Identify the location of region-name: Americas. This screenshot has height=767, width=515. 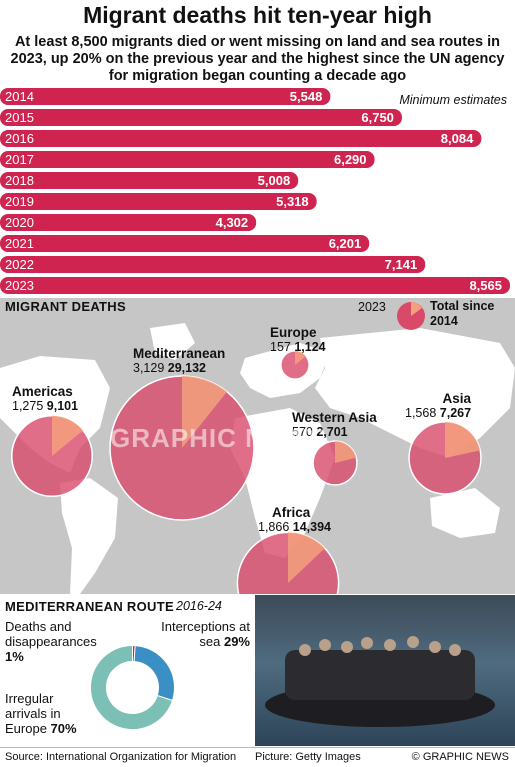
(42, 391).